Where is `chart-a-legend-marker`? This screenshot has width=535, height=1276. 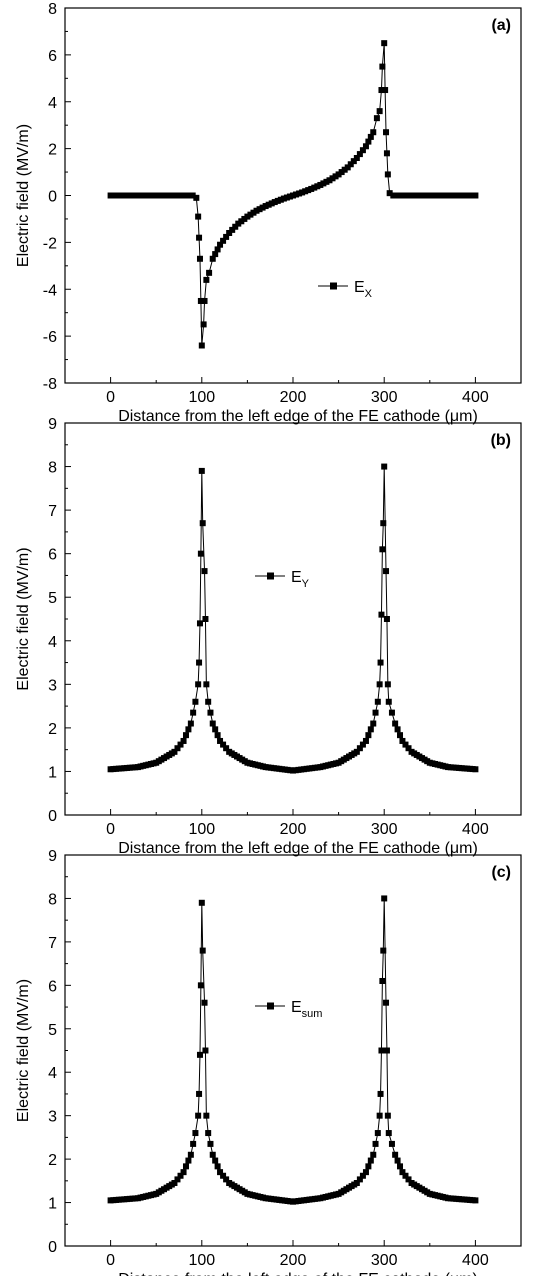
chart-a-legend-marker is located at coordinates (333, 286).